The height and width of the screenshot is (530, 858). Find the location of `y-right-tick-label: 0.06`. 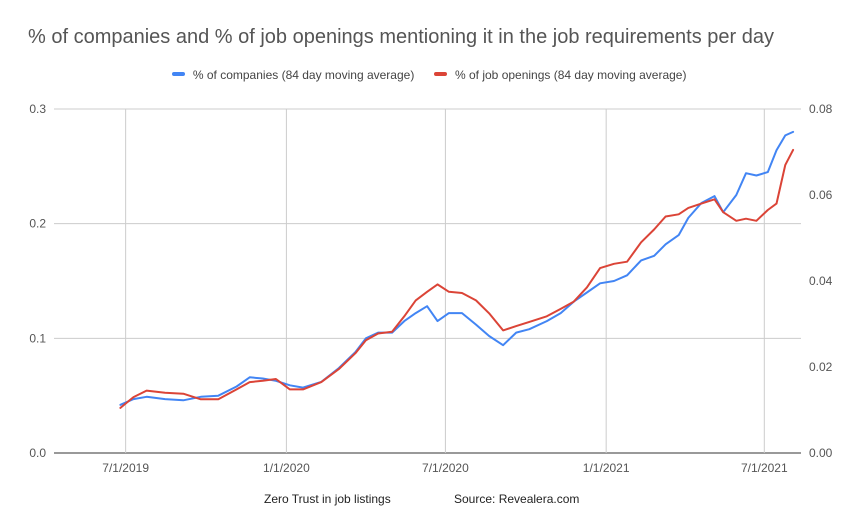

y-right-tick-label: 0.06 is located at coordinates (821, 195).